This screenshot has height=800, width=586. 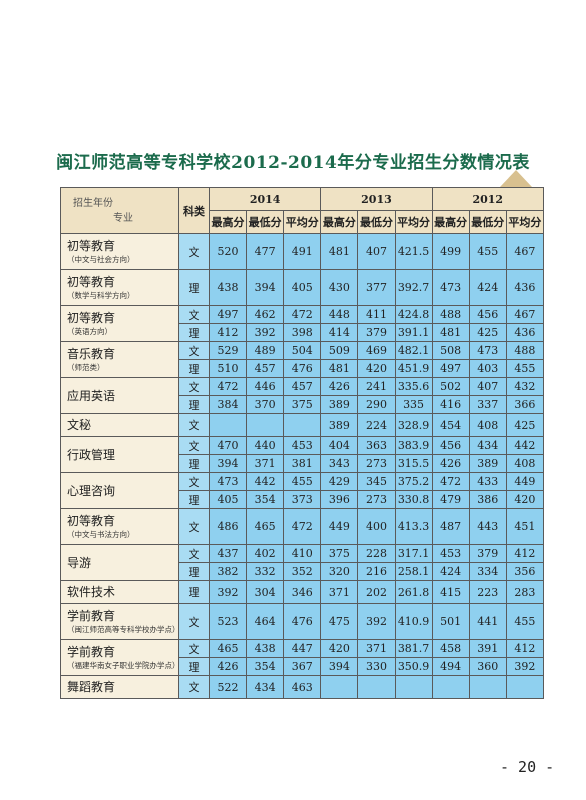 What do you see at coordinates (487, 571) in the screenshot?
I see `score-cell: 334` at bounding box center [487, 571].